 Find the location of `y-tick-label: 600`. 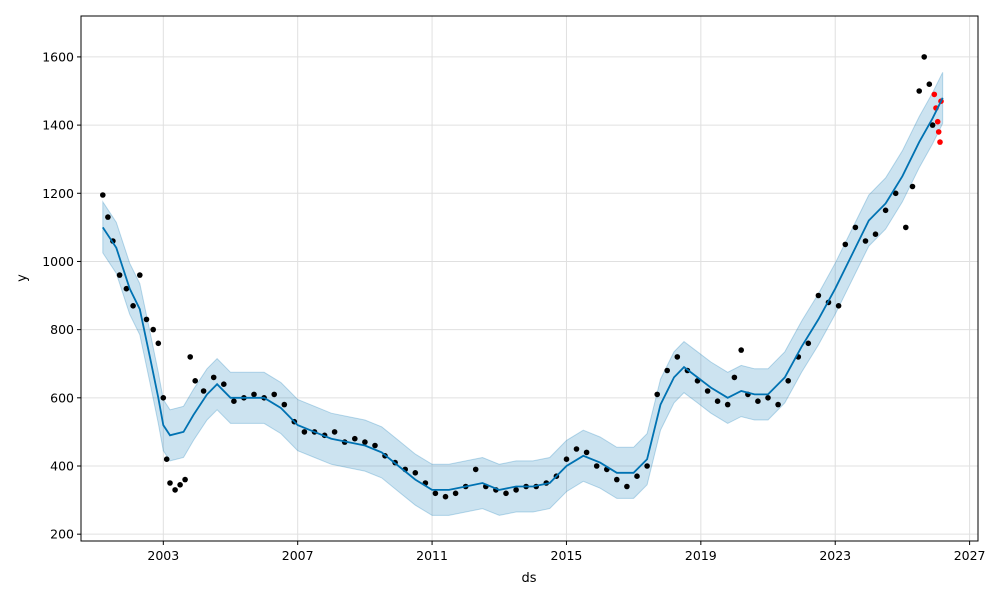

y-tick-label: 600 is located at coordinates (62, 397).